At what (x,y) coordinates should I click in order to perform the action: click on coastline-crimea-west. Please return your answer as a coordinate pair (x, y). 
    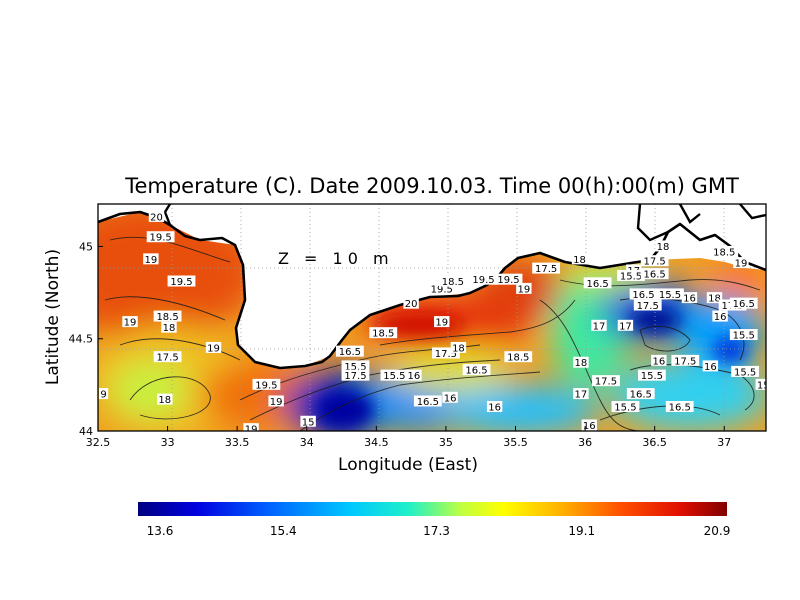
    Looking at the image, I should click on (167, 215).